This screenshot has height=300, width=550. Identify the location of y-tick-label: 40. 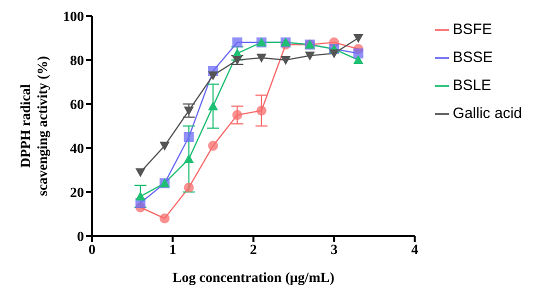
(77, 149).